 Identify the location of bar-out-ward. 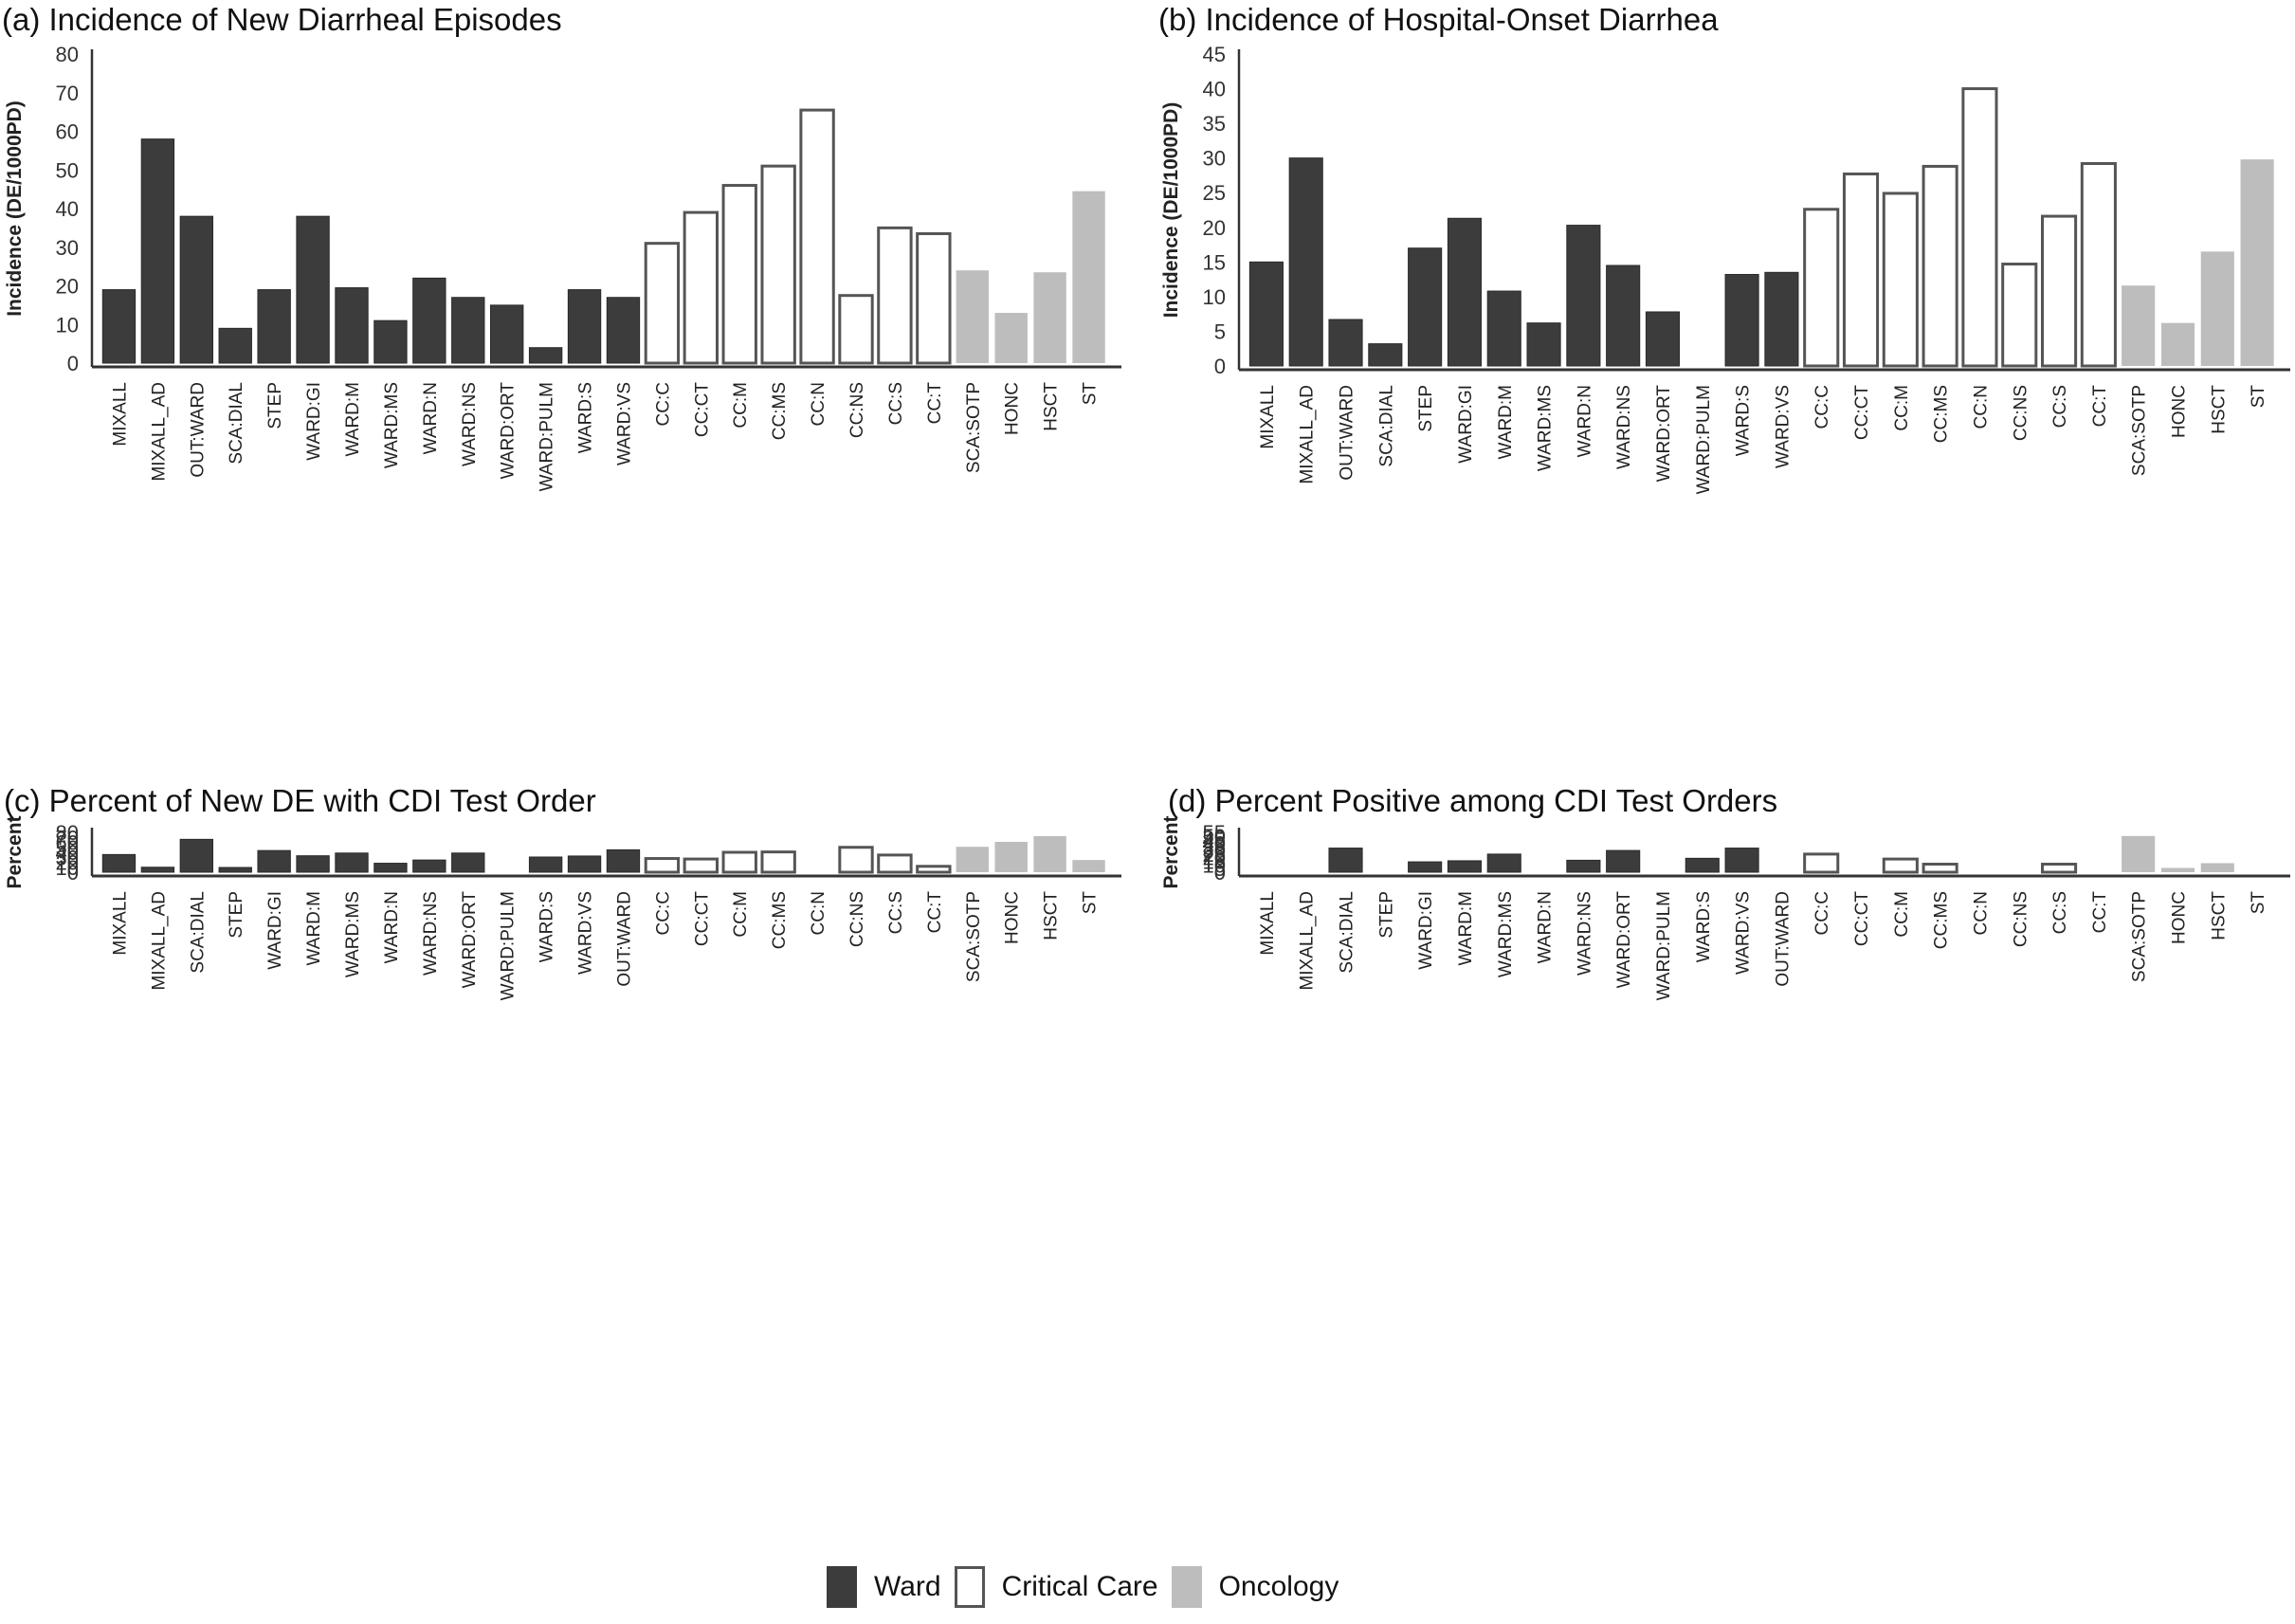
(196, 289).